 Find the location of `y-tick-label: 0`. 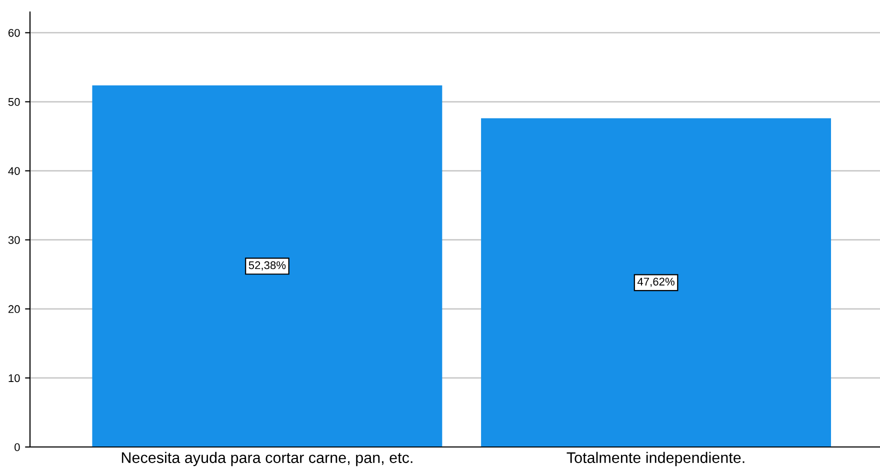

y-tick-label: 0 is located at coordinates (17, 447).